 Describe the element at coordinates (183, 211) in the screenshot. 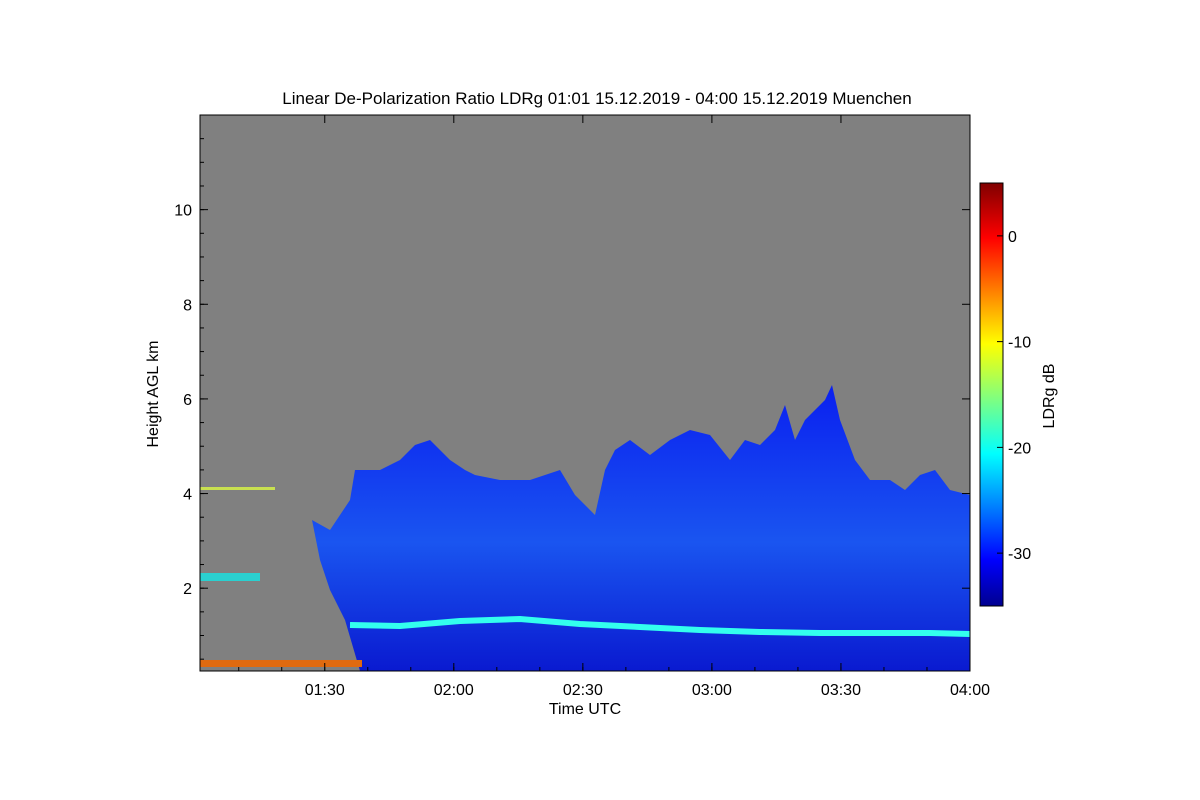

I see `y-tick-label: 10` at that location.